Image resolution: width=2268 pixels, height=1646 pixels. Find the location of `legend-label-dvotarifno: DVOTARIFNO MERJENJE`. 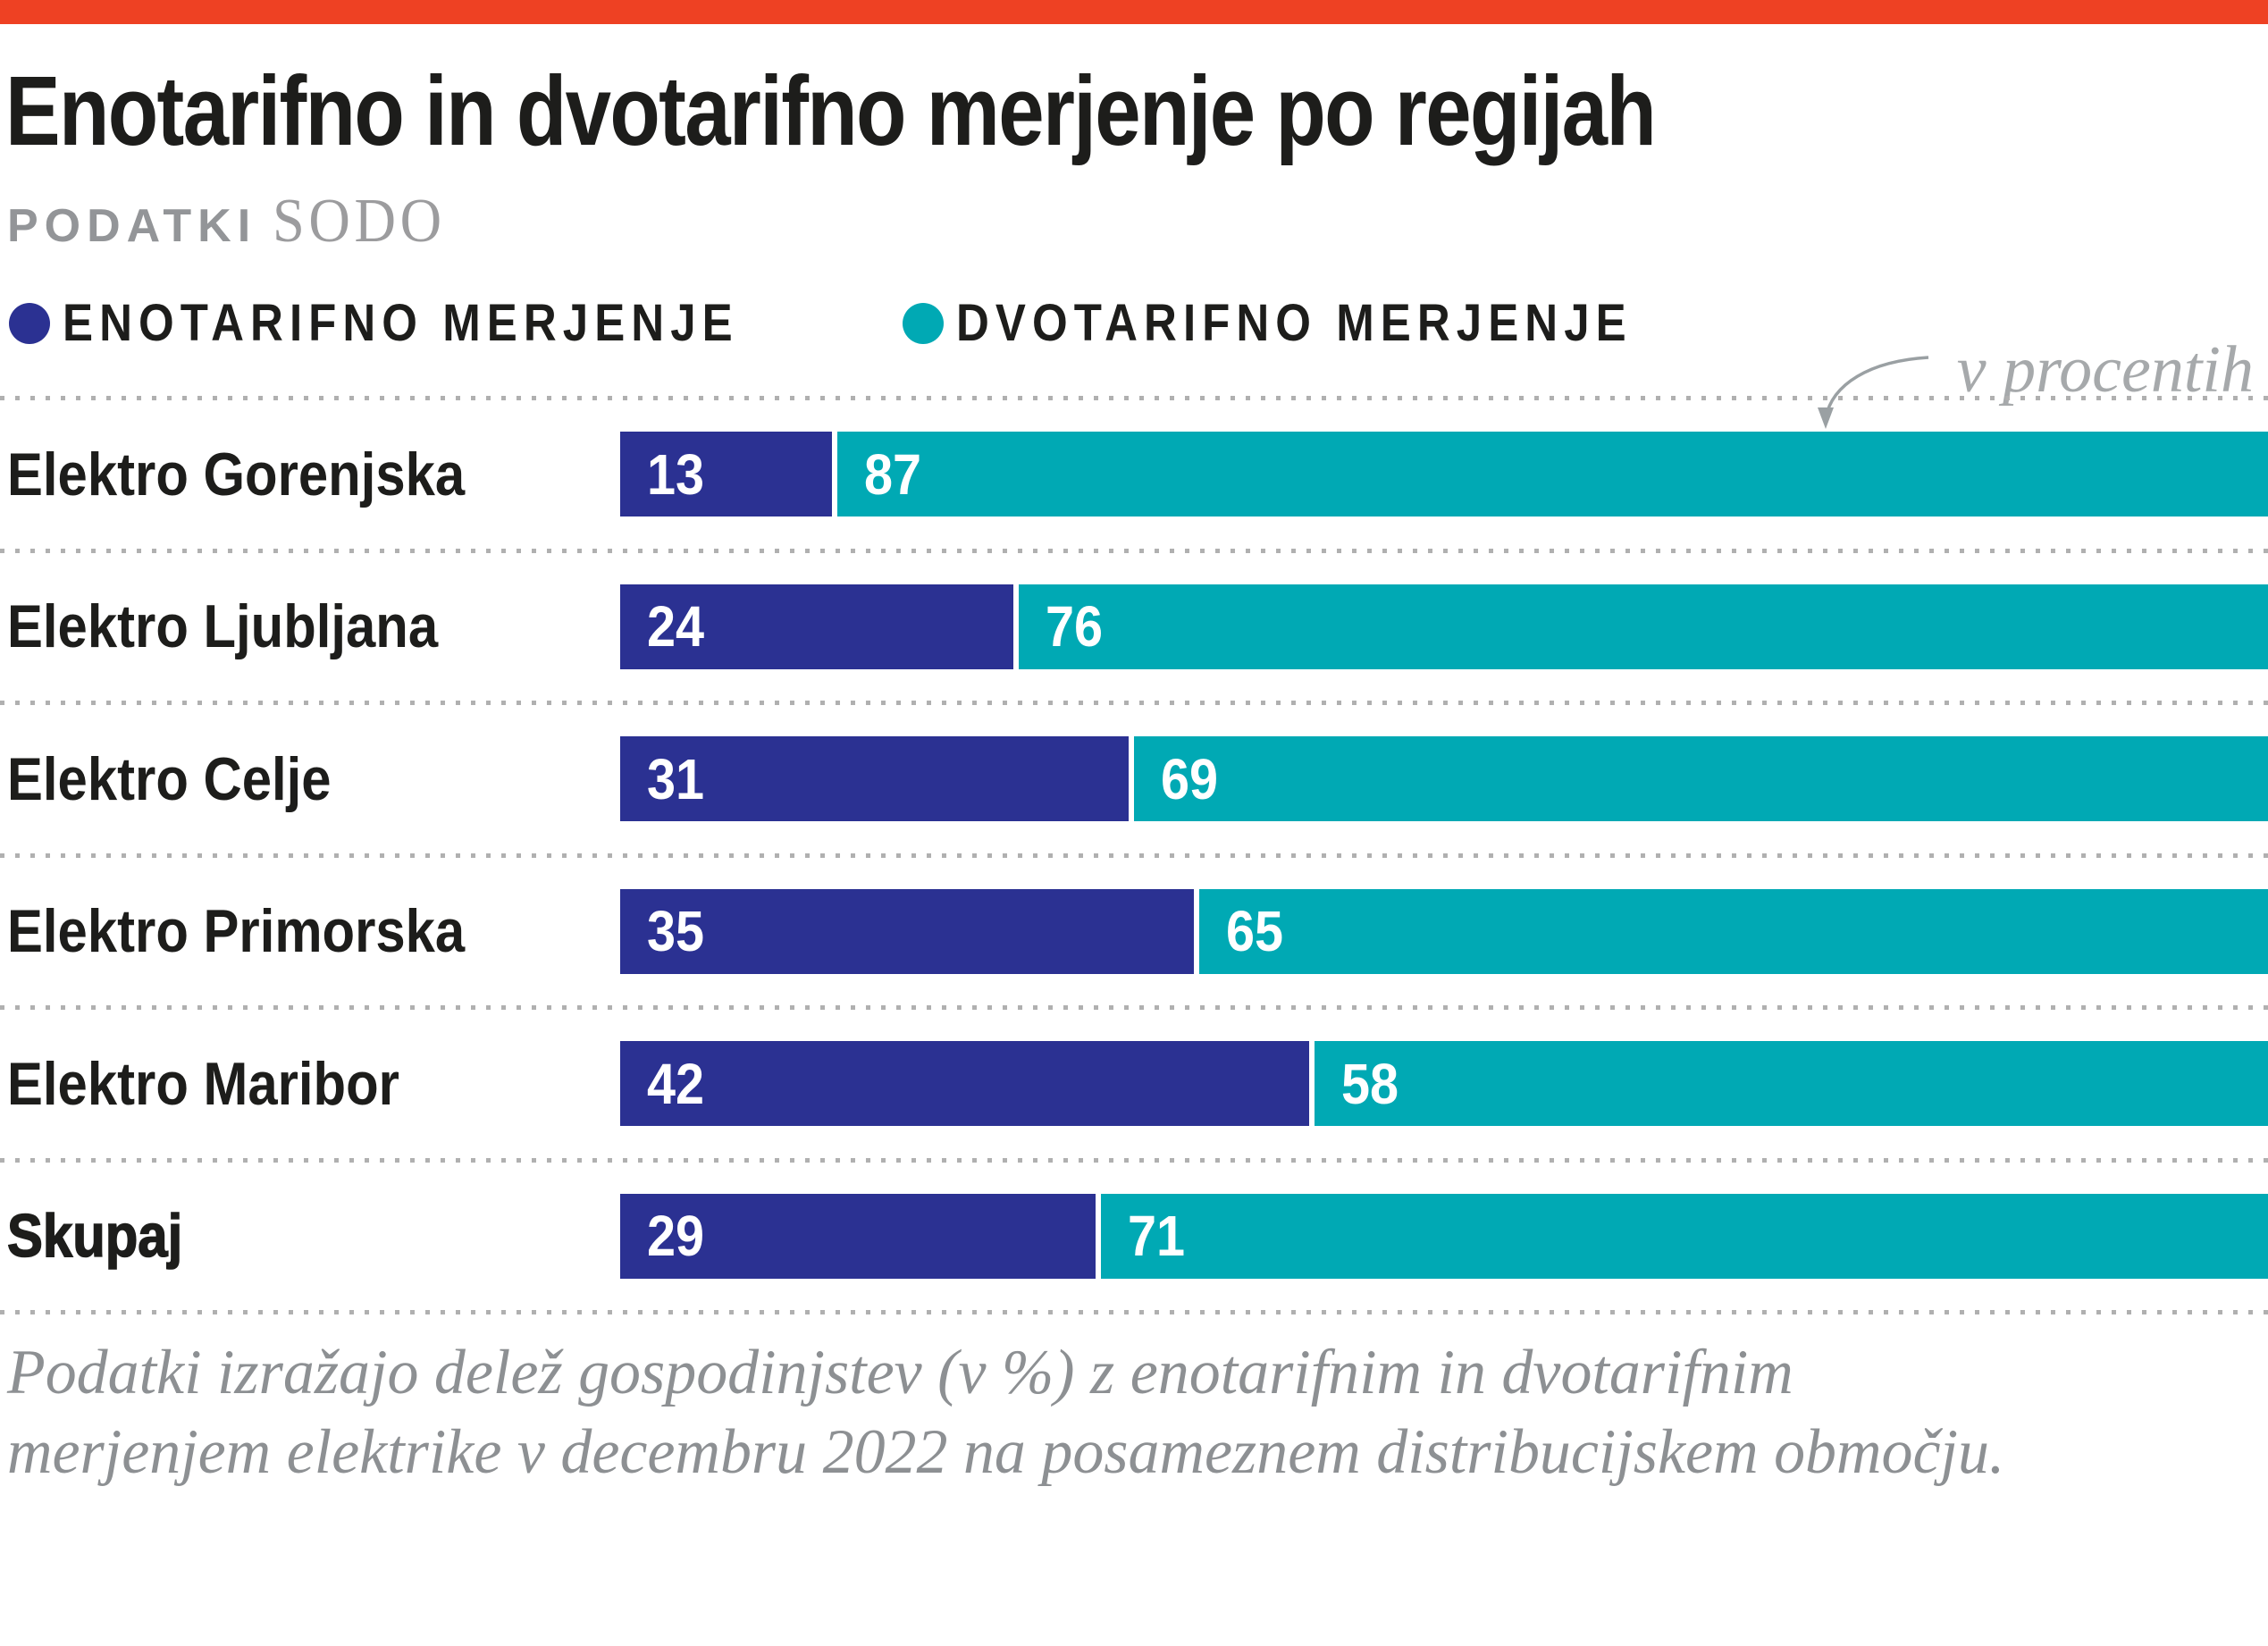

legend-label-dvotarifno: DVOTARIFNO MERJENJE is located at coordinates (1294, 323).